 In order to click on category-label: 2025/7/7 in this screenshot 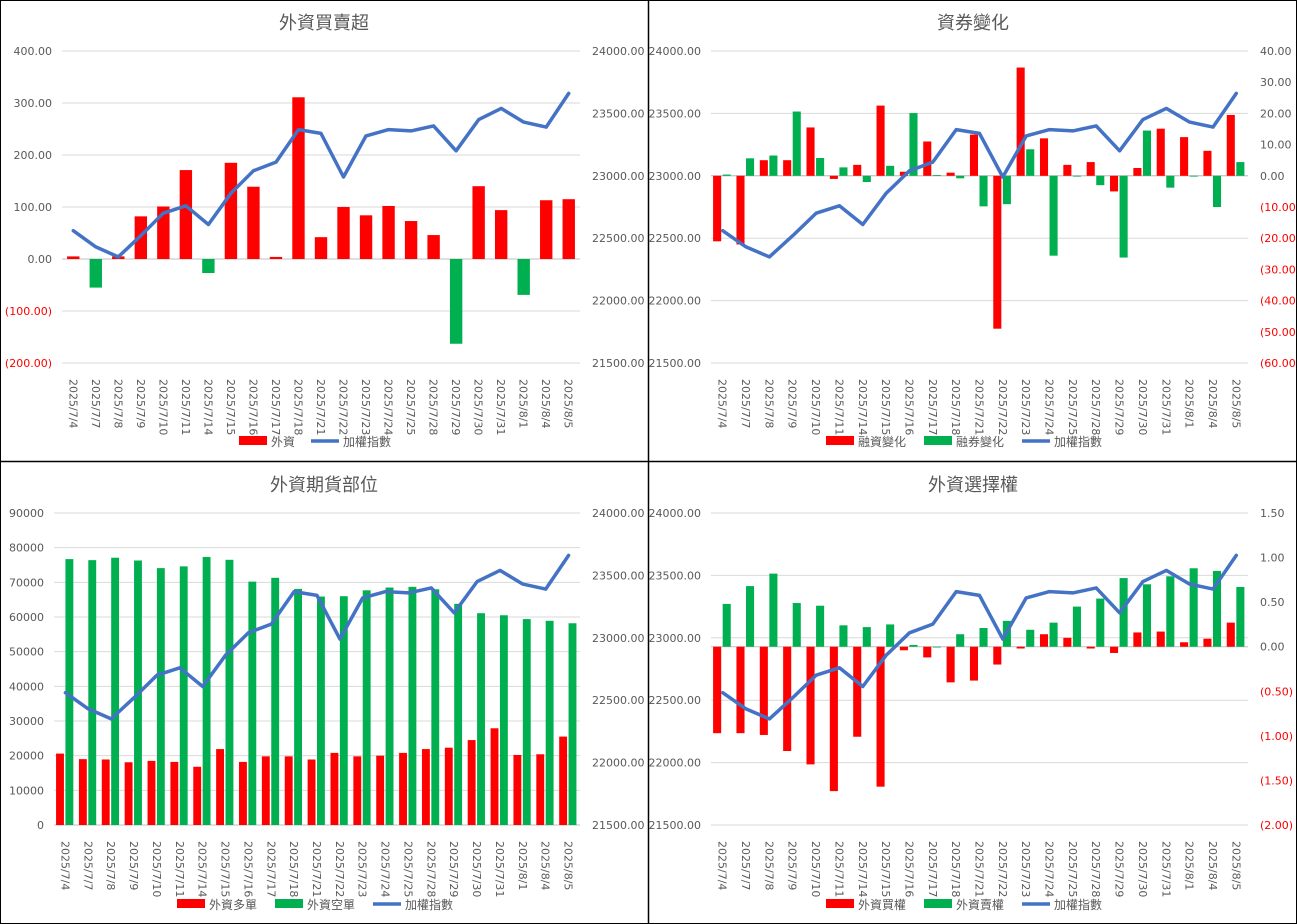, I will do `click(87, 865)`.